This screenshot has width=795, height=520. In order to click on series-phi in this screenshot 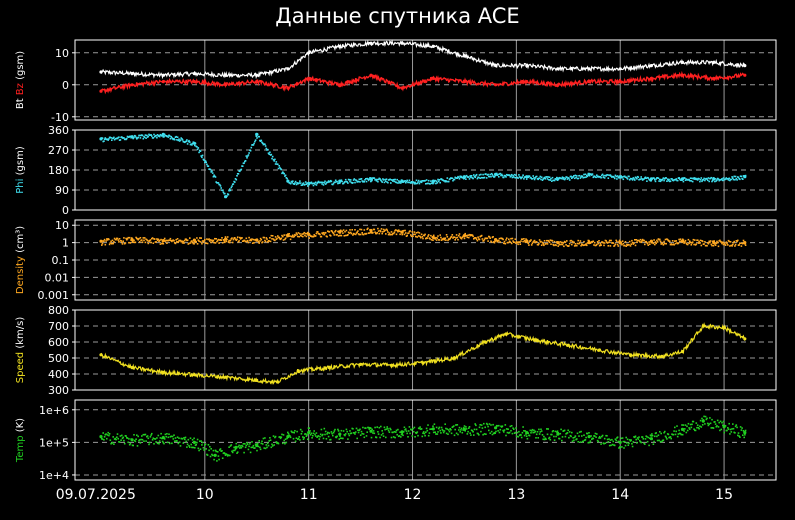, I will do `click(423, 165)`.